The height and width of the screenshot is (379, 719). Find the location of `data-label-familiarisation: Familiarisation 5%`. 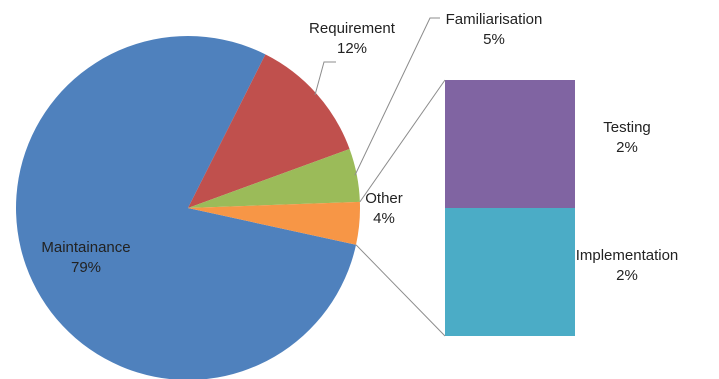

data-label-familiarisation: Familiarisation 5% is located at coordinates (494, 29).